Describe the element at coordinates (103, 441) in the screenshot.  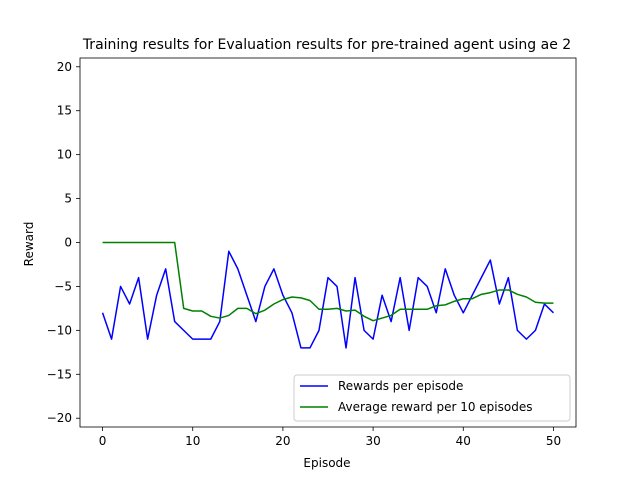
I see `x-tick-label: 0` at that location.